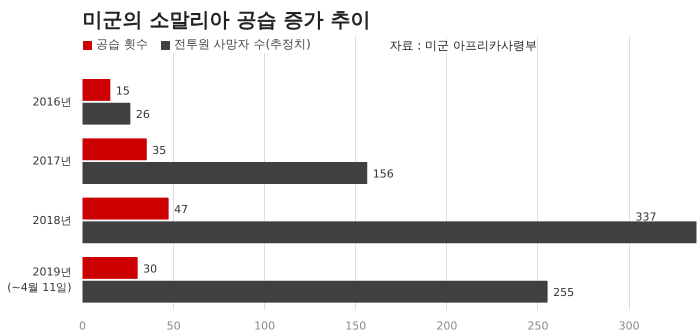 The image size is (700, 332). Describe the element at coordinates (52, 220) in the screenshot. I see `y-tick-label: 2018년` at that location.